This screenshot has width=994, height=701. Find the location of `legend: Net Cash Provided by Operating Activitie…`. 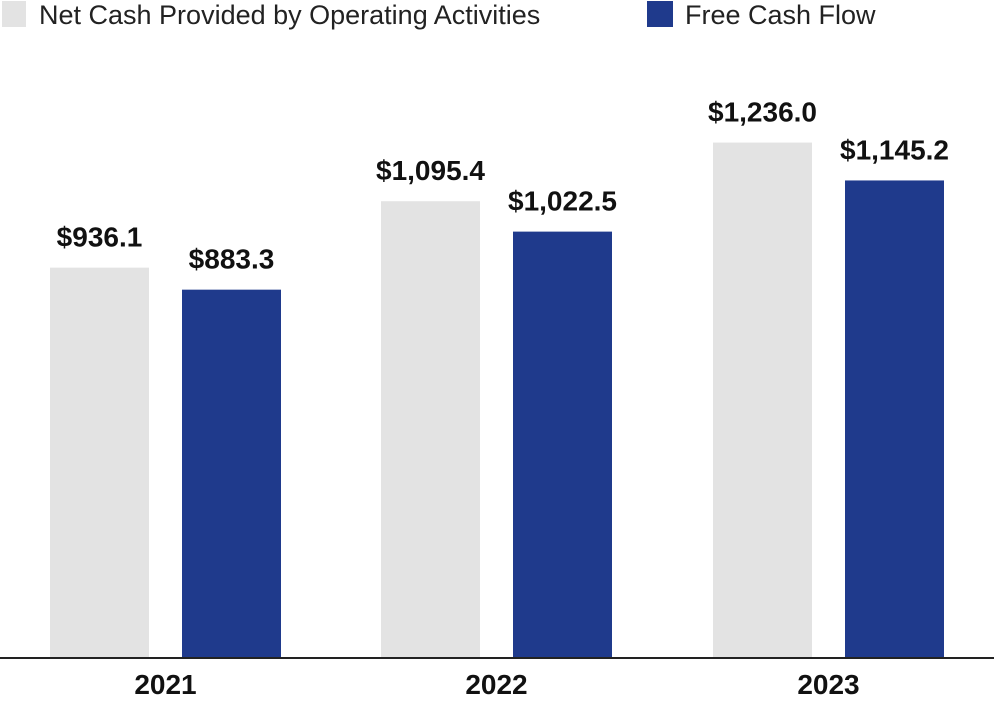

legend: Net Cash Provided by Operating Activitie… is located at coordinates (439, 15).